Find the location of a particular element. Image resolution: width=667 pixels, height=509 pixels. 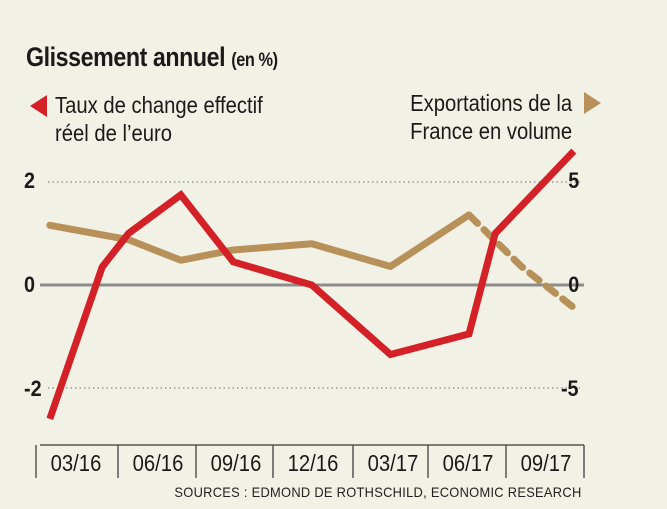

x-tick-label: 06/16 is located at coordinates (158, 463).